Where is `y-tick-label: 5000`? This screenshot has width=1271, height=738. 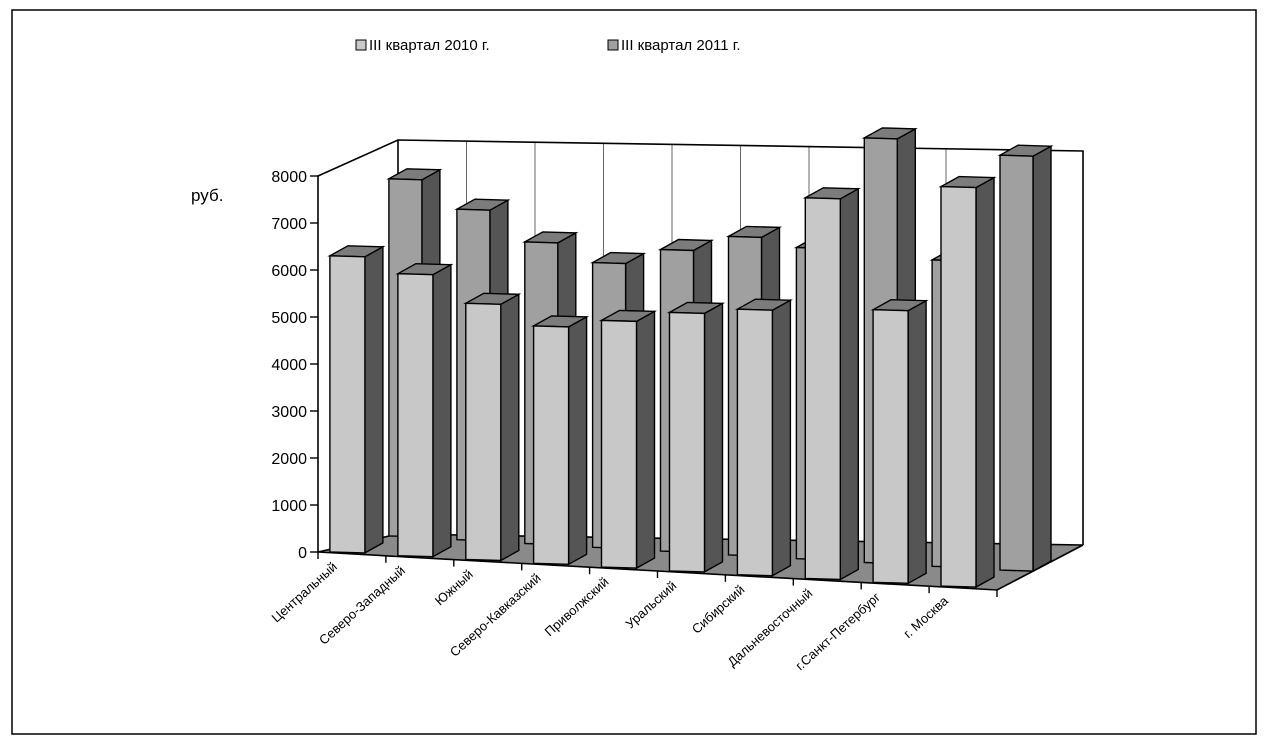 y-tick-label: 5000 is located at coordinates (289, 318).